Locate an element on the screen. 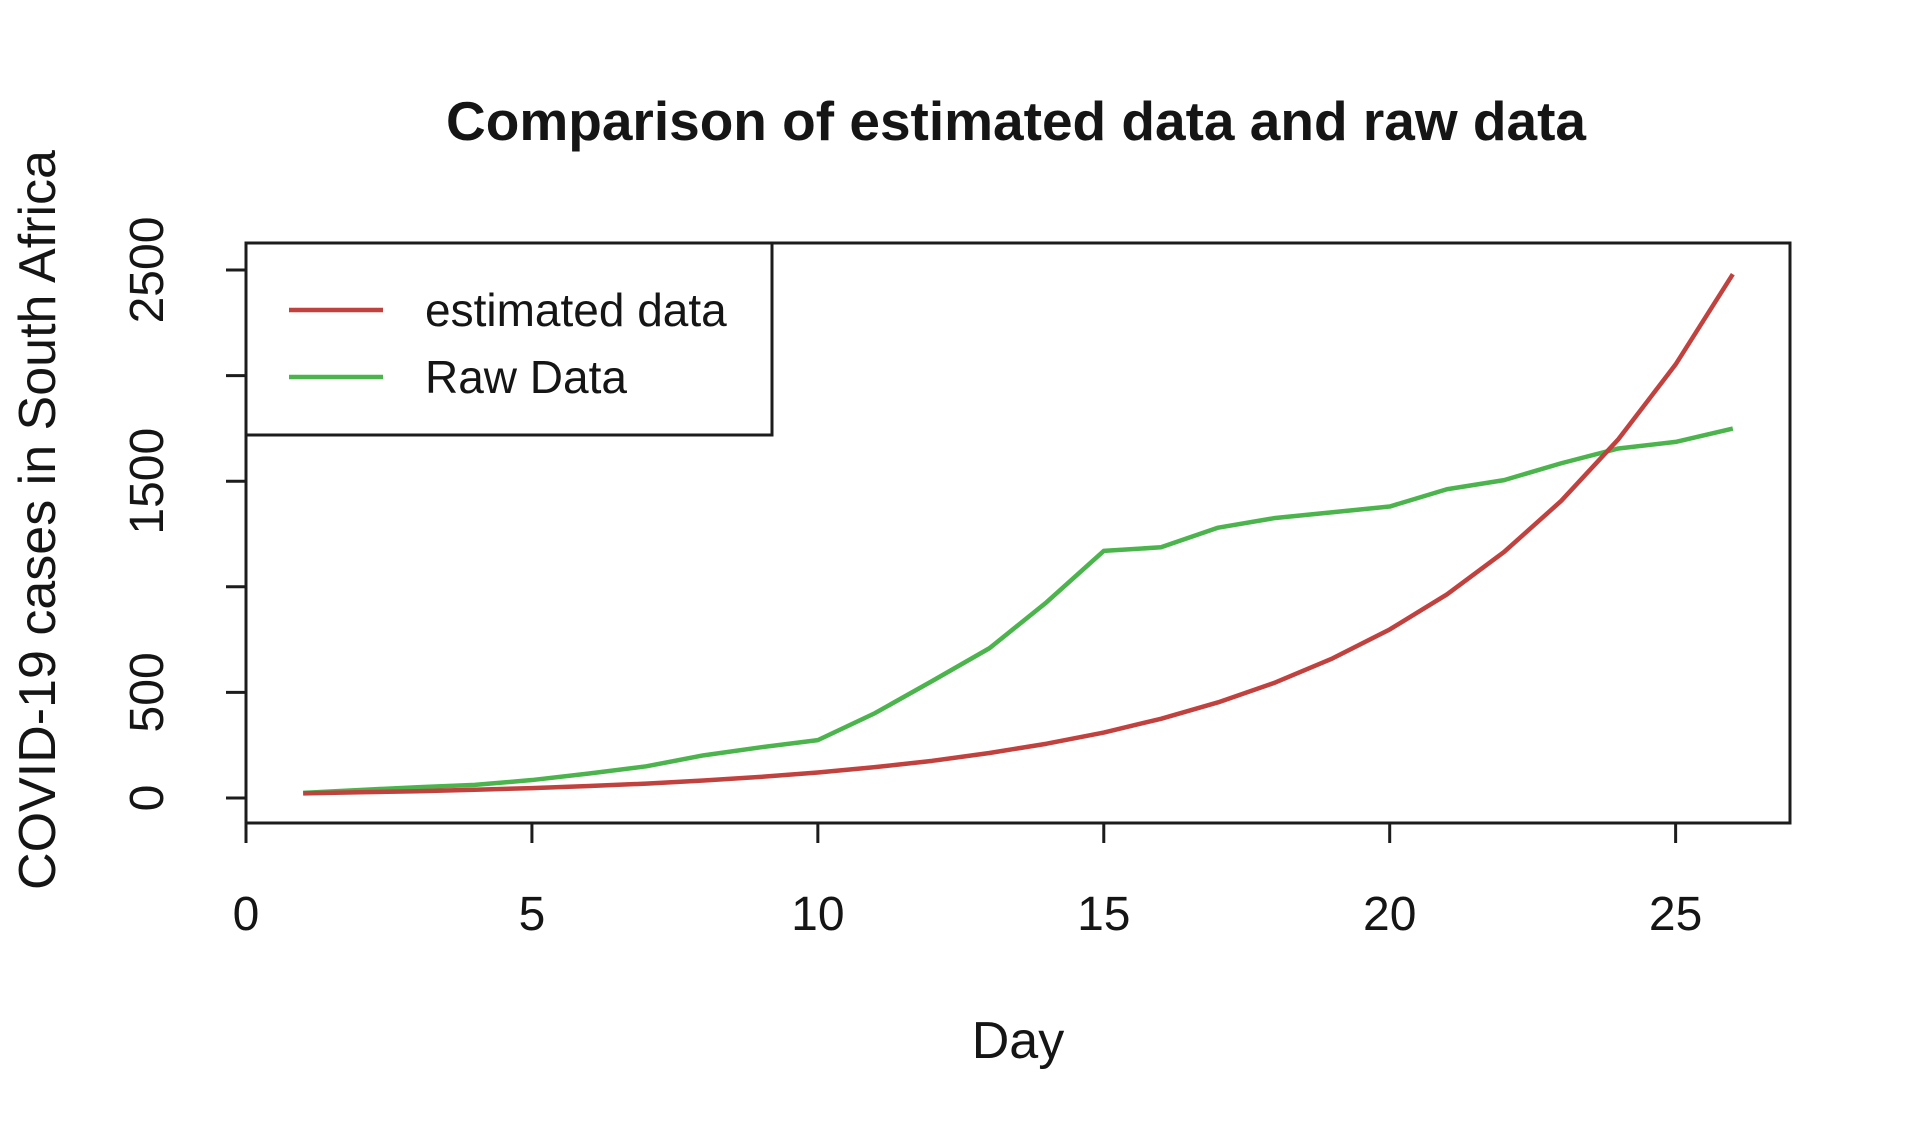  y-axis-label: COVID-19 cases in South Africa is located at coordinates (38, 520).